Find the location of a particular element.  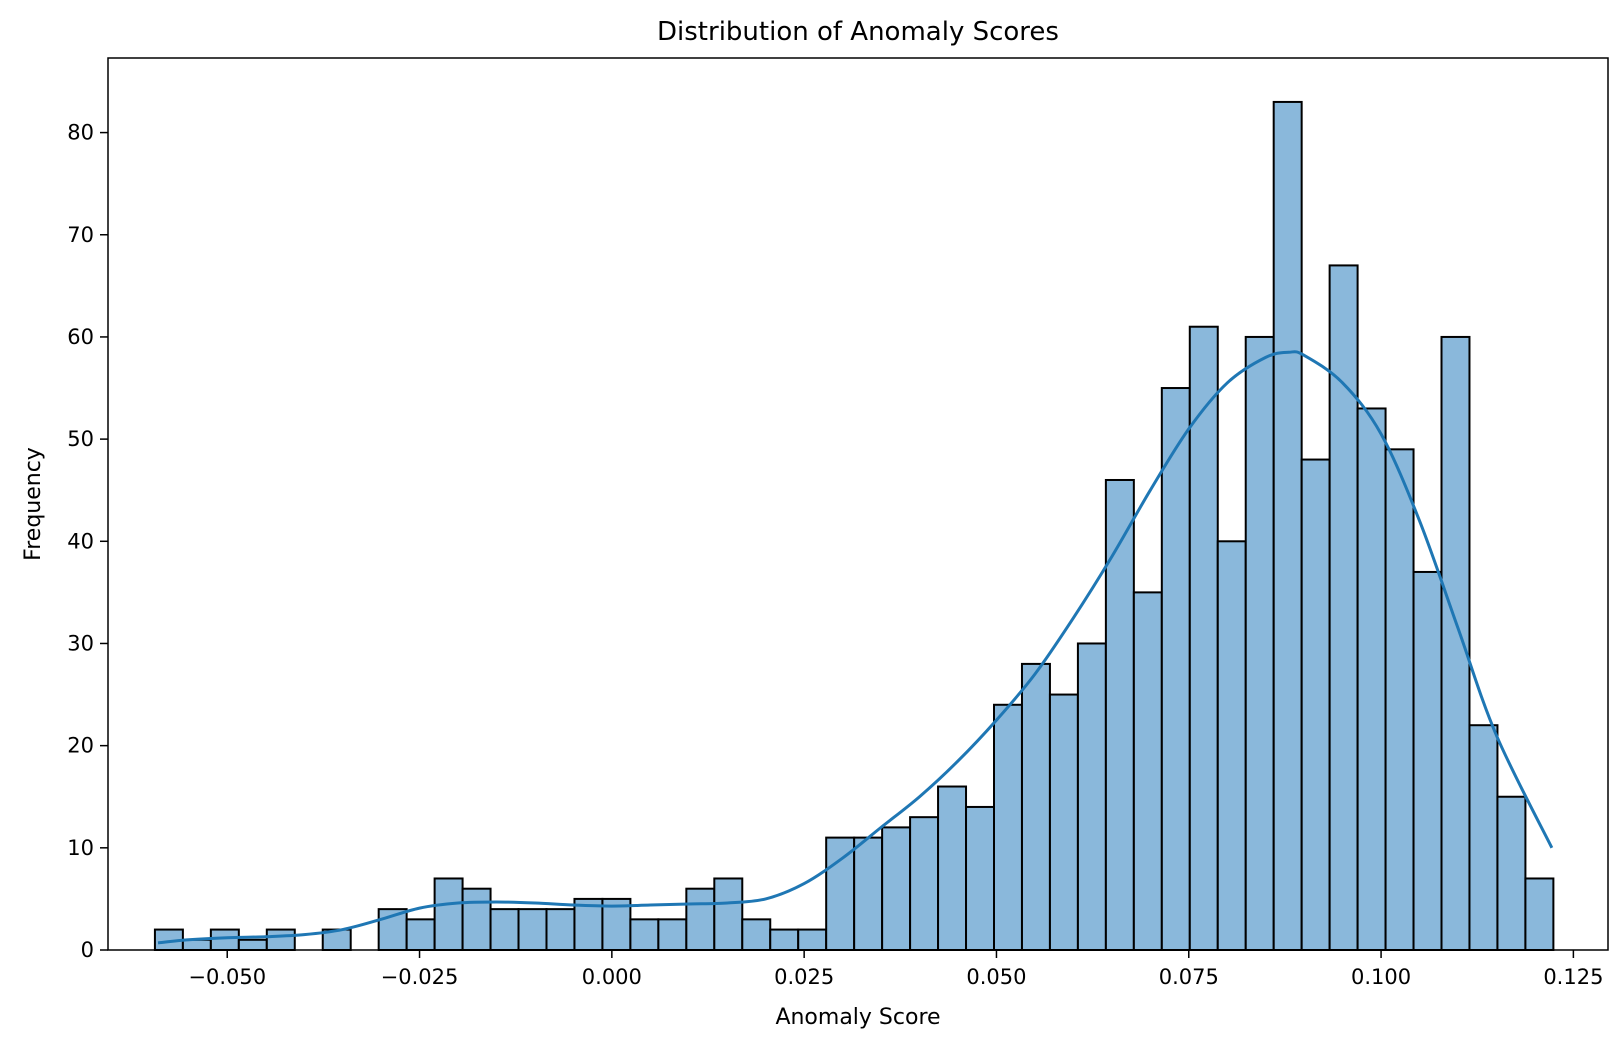

y-tick-label: 30 is located at coordinates (80, 643).